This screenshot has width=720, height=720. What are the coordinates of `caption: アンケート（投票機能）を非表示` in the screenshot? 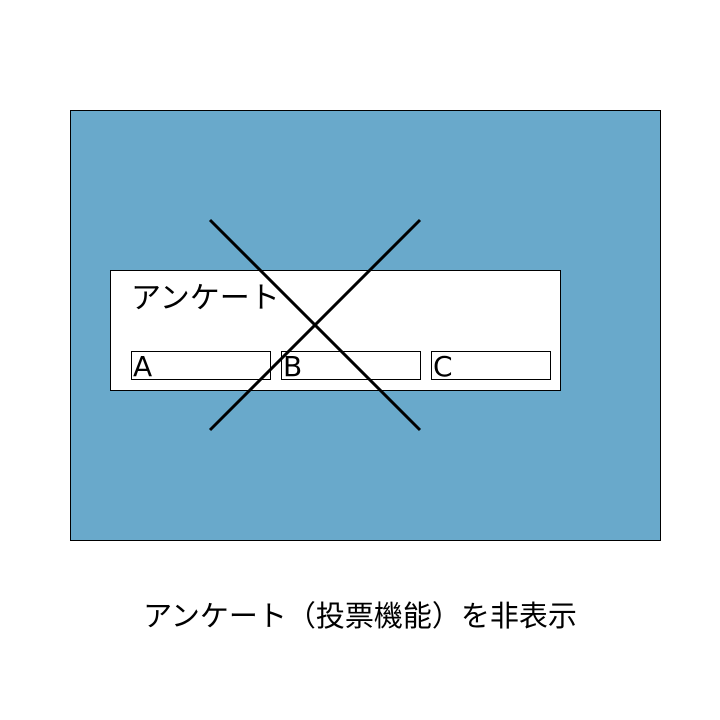 It's located at (360, 616).